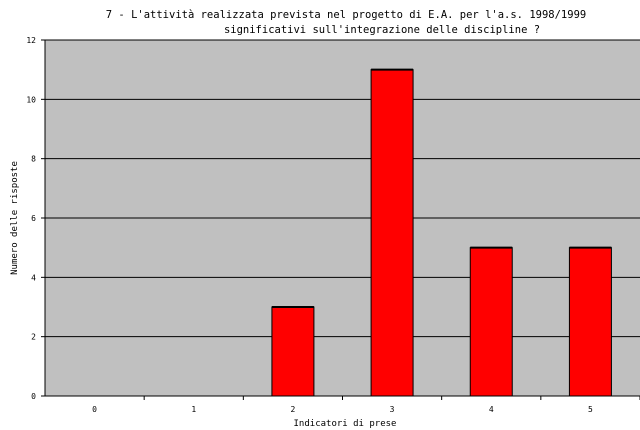 The height and width of the screenshot is (430, 640). What do you see at coordinates (392, 409) in the screenshot?
I see `x-tick-label: 3` at bounding box center [392, 409].